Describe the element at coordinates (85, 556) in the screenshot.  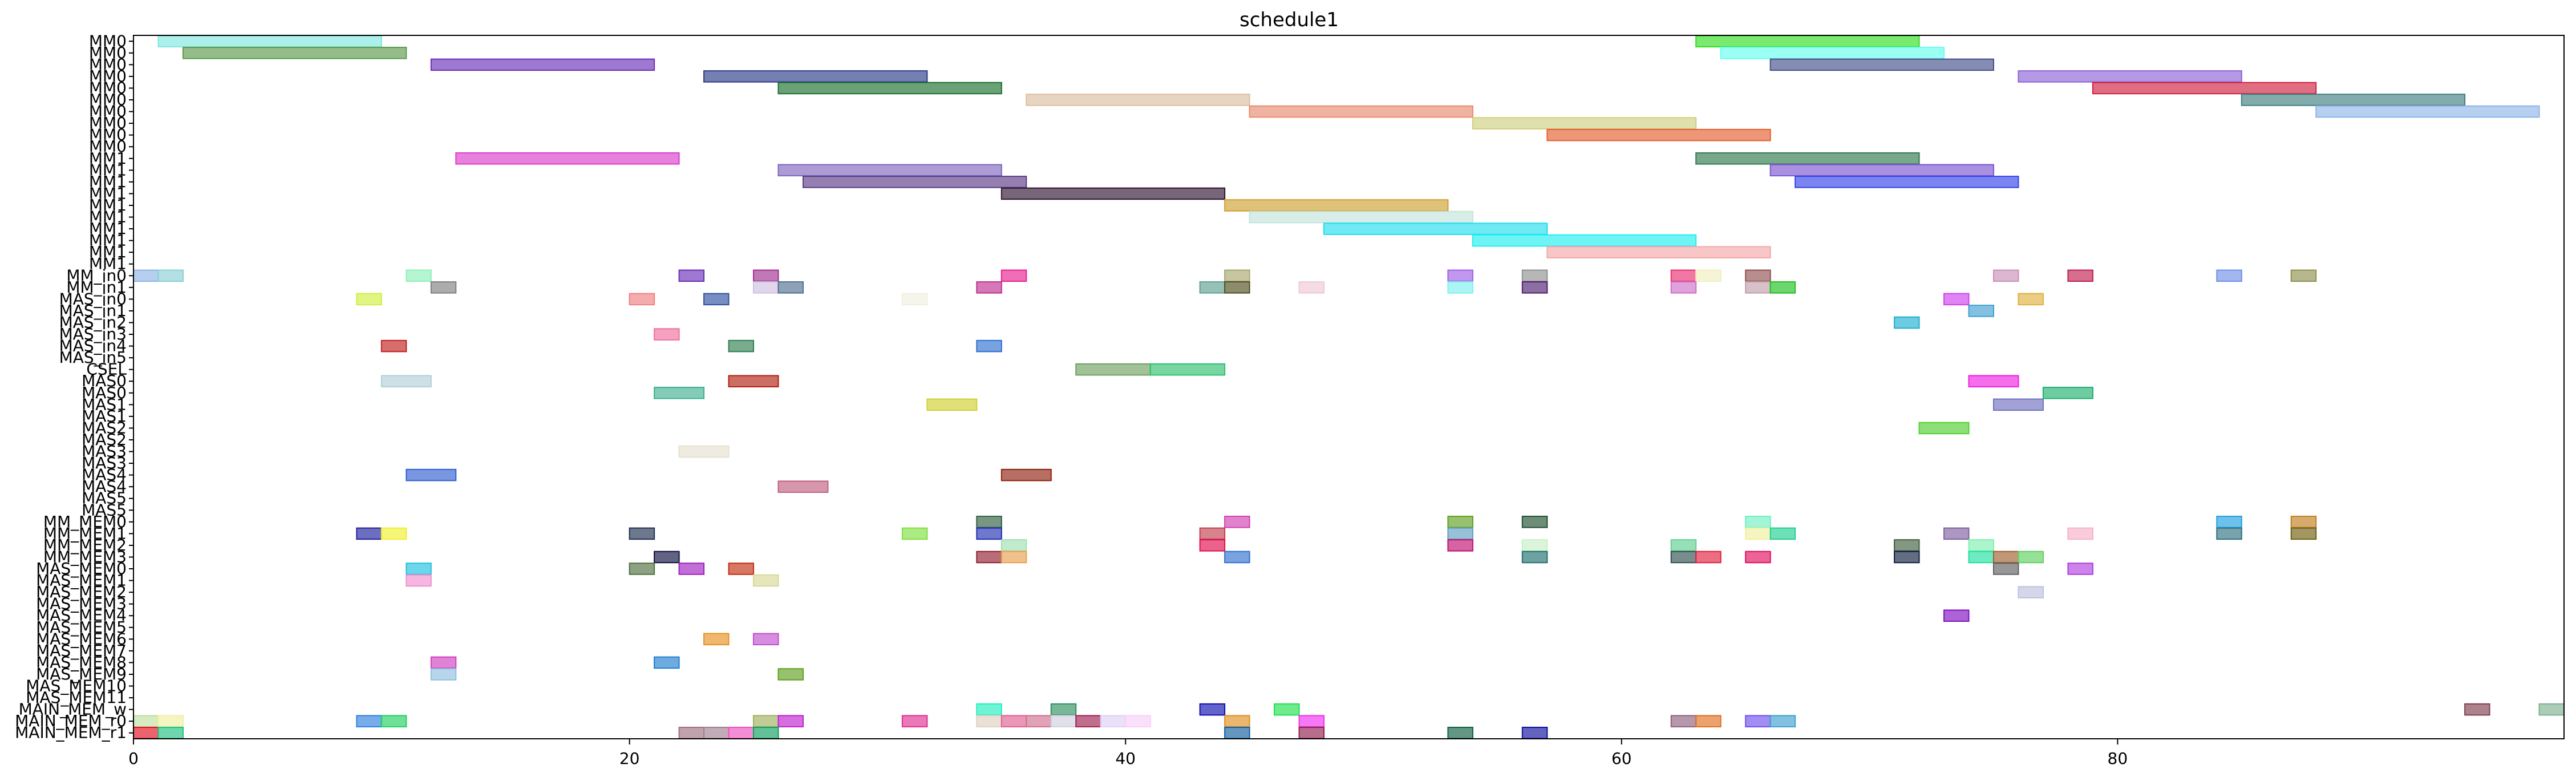
I see `y-tick-label: MM_MEM3` at that location.